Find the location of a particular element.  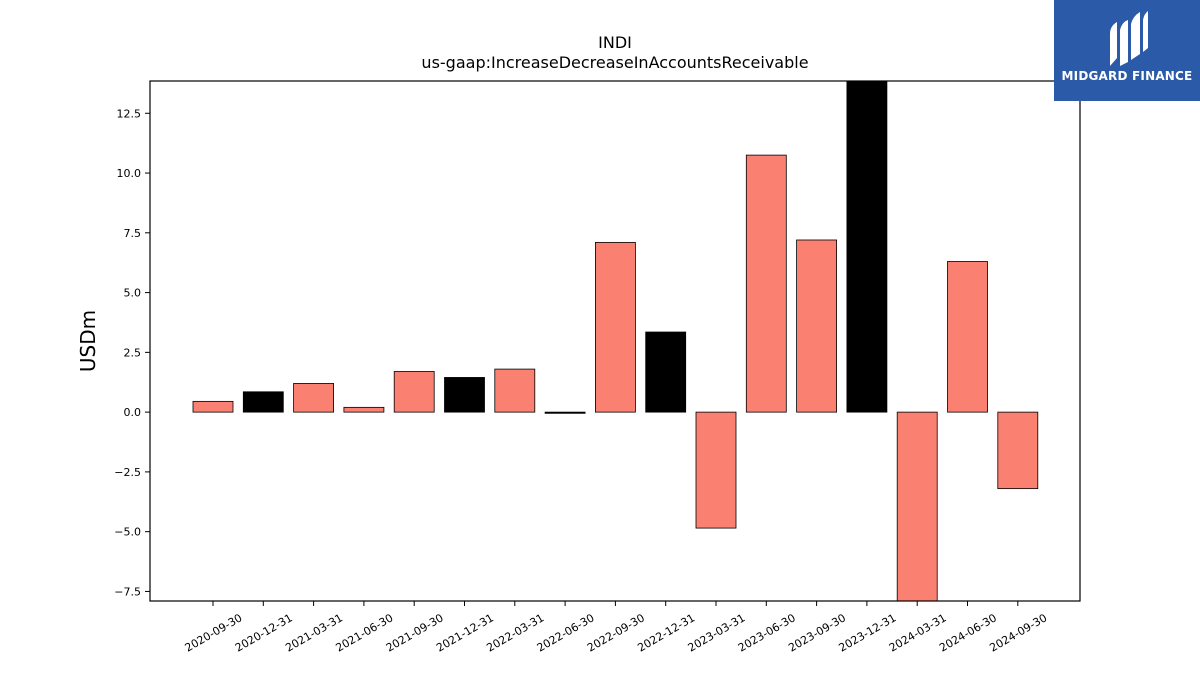

y-tick-label: 7.5 is located at coordinates (133, 233).